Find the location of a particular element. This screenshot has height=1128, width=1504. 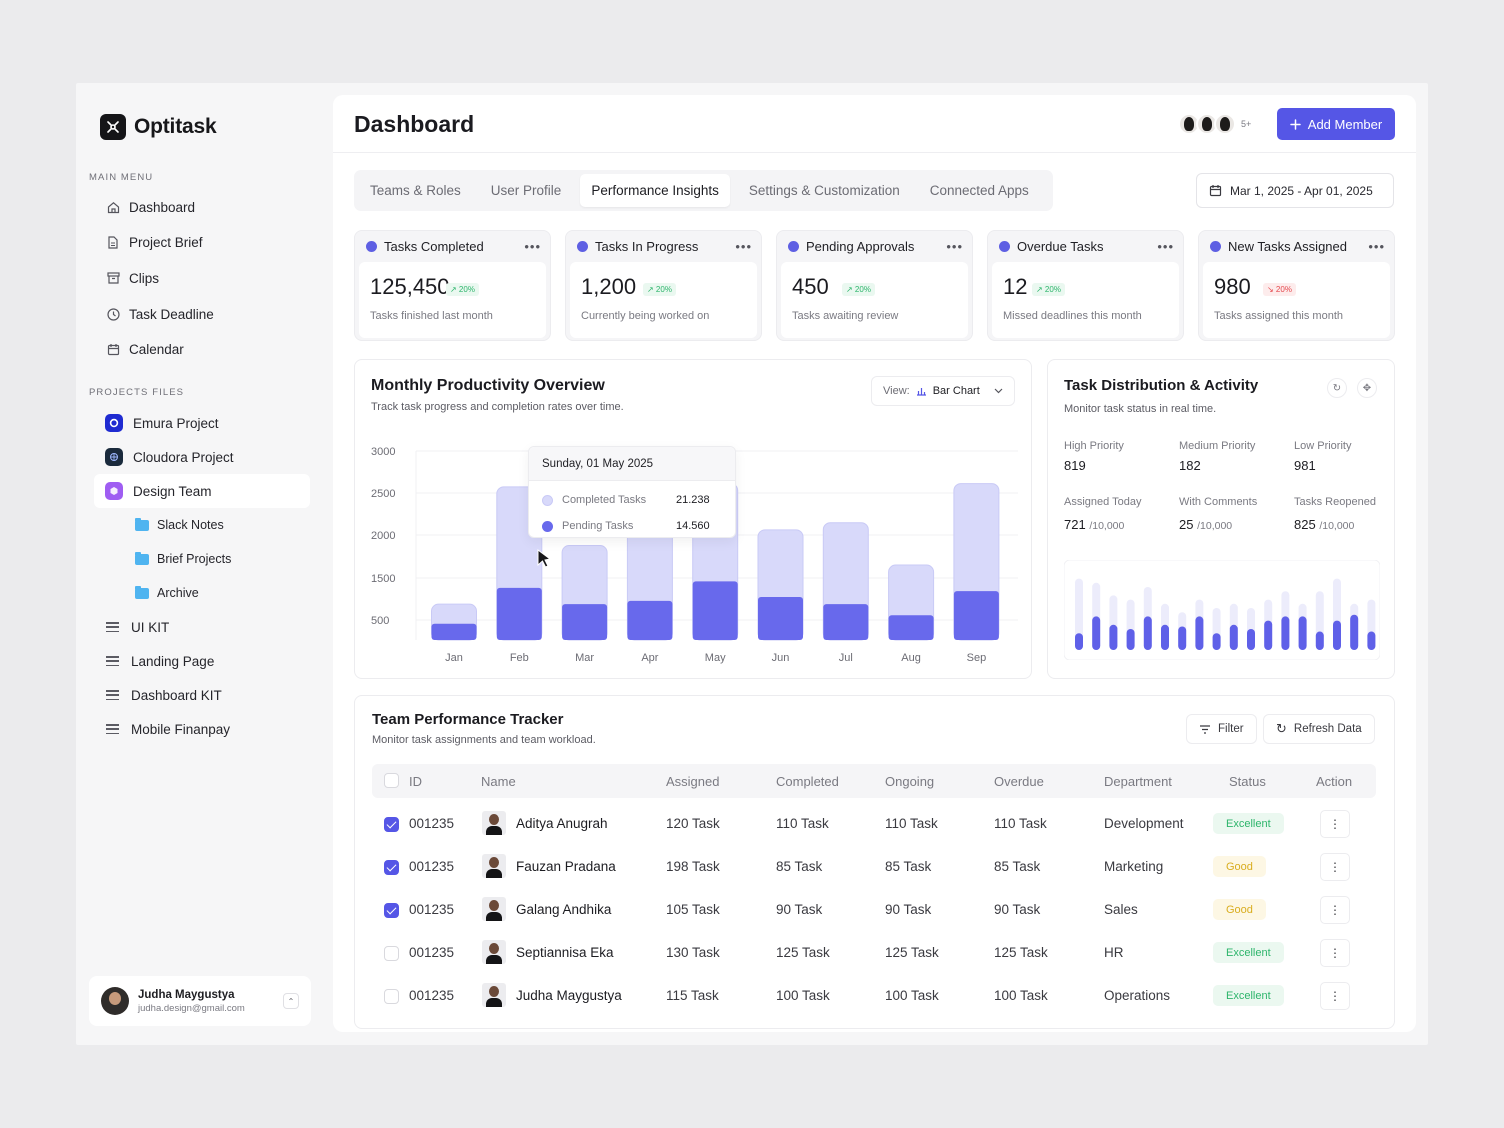

team-avatars: 5+ is located at coordinates (1214, 124).